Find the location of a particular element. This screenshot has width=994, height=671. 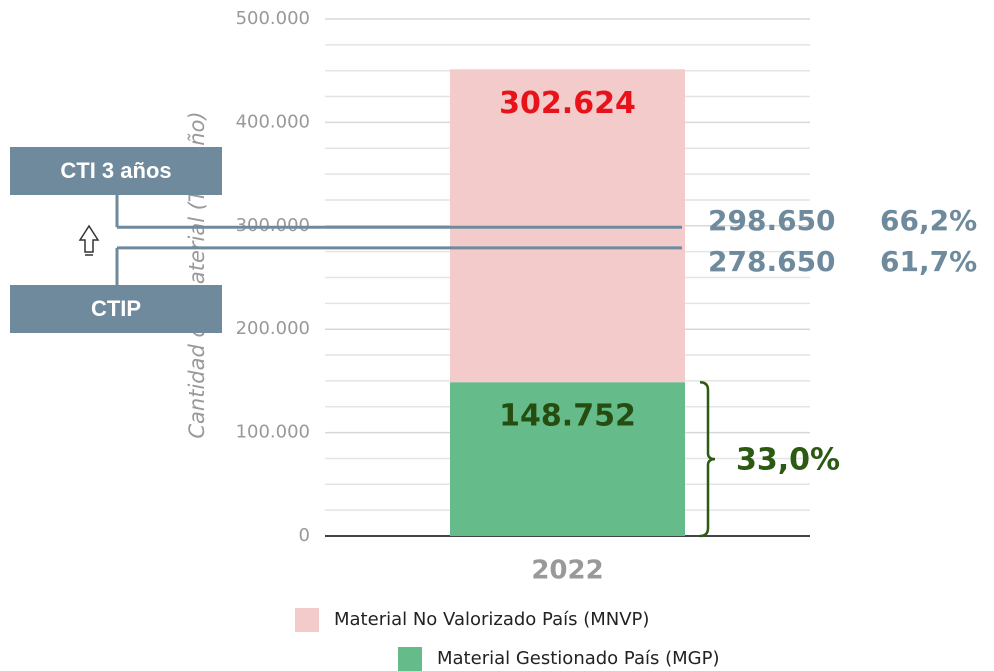

y-tick-label: 200.000 is located at coordinates (273, 328).